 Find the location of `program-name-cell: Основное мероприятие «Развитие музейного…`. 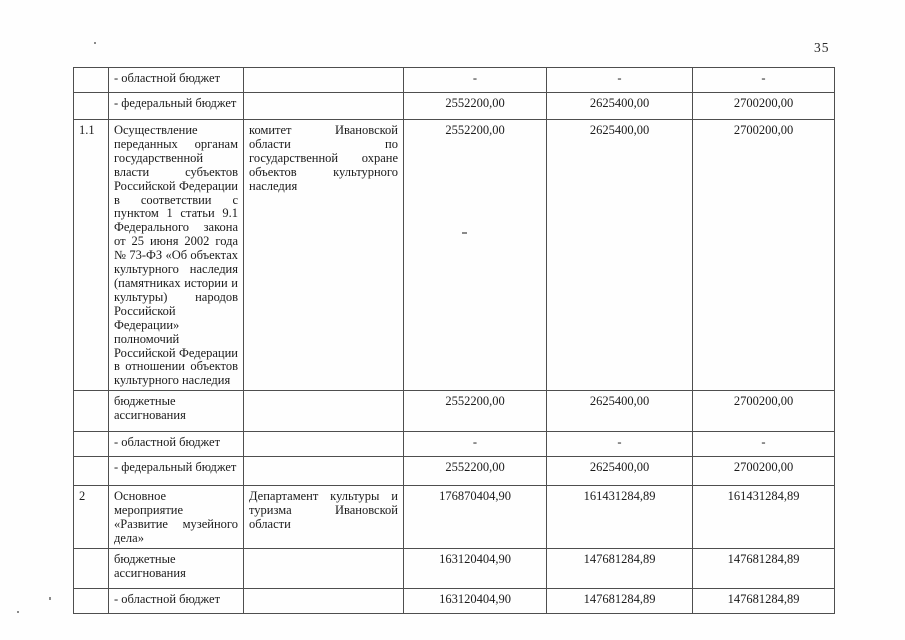

program-name-cell: Основное мероприятие «Развитие музейного… is located at coordinates (176, 517).